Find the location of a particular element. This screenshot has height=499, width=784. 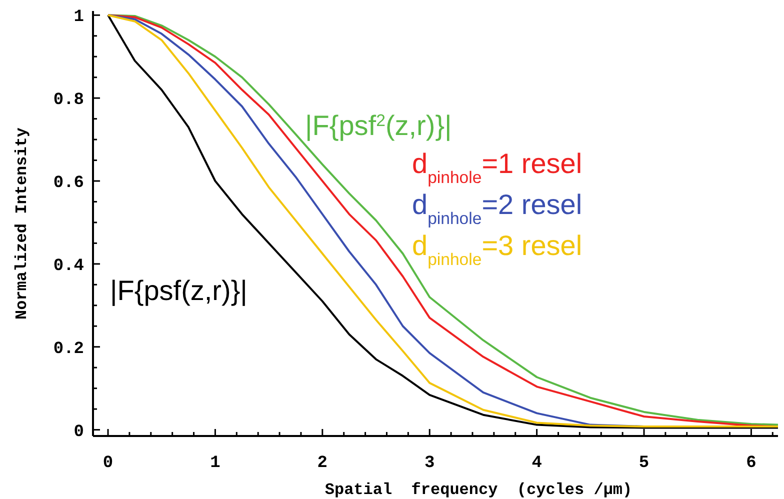

y-tick-label: 0.4 is located at coordinates (68, 266).